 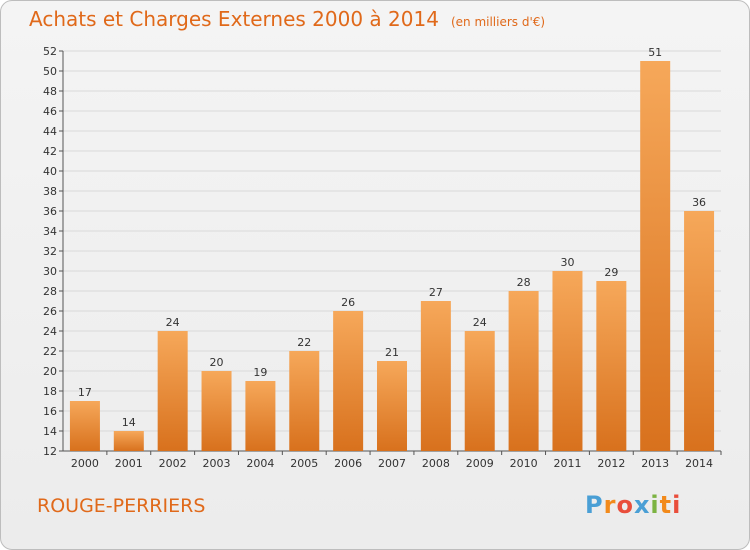 What do you see at coordinates (50, 311) in the screenshot?
I see `y-tick-label: 26` at bounding box center [50, 311].